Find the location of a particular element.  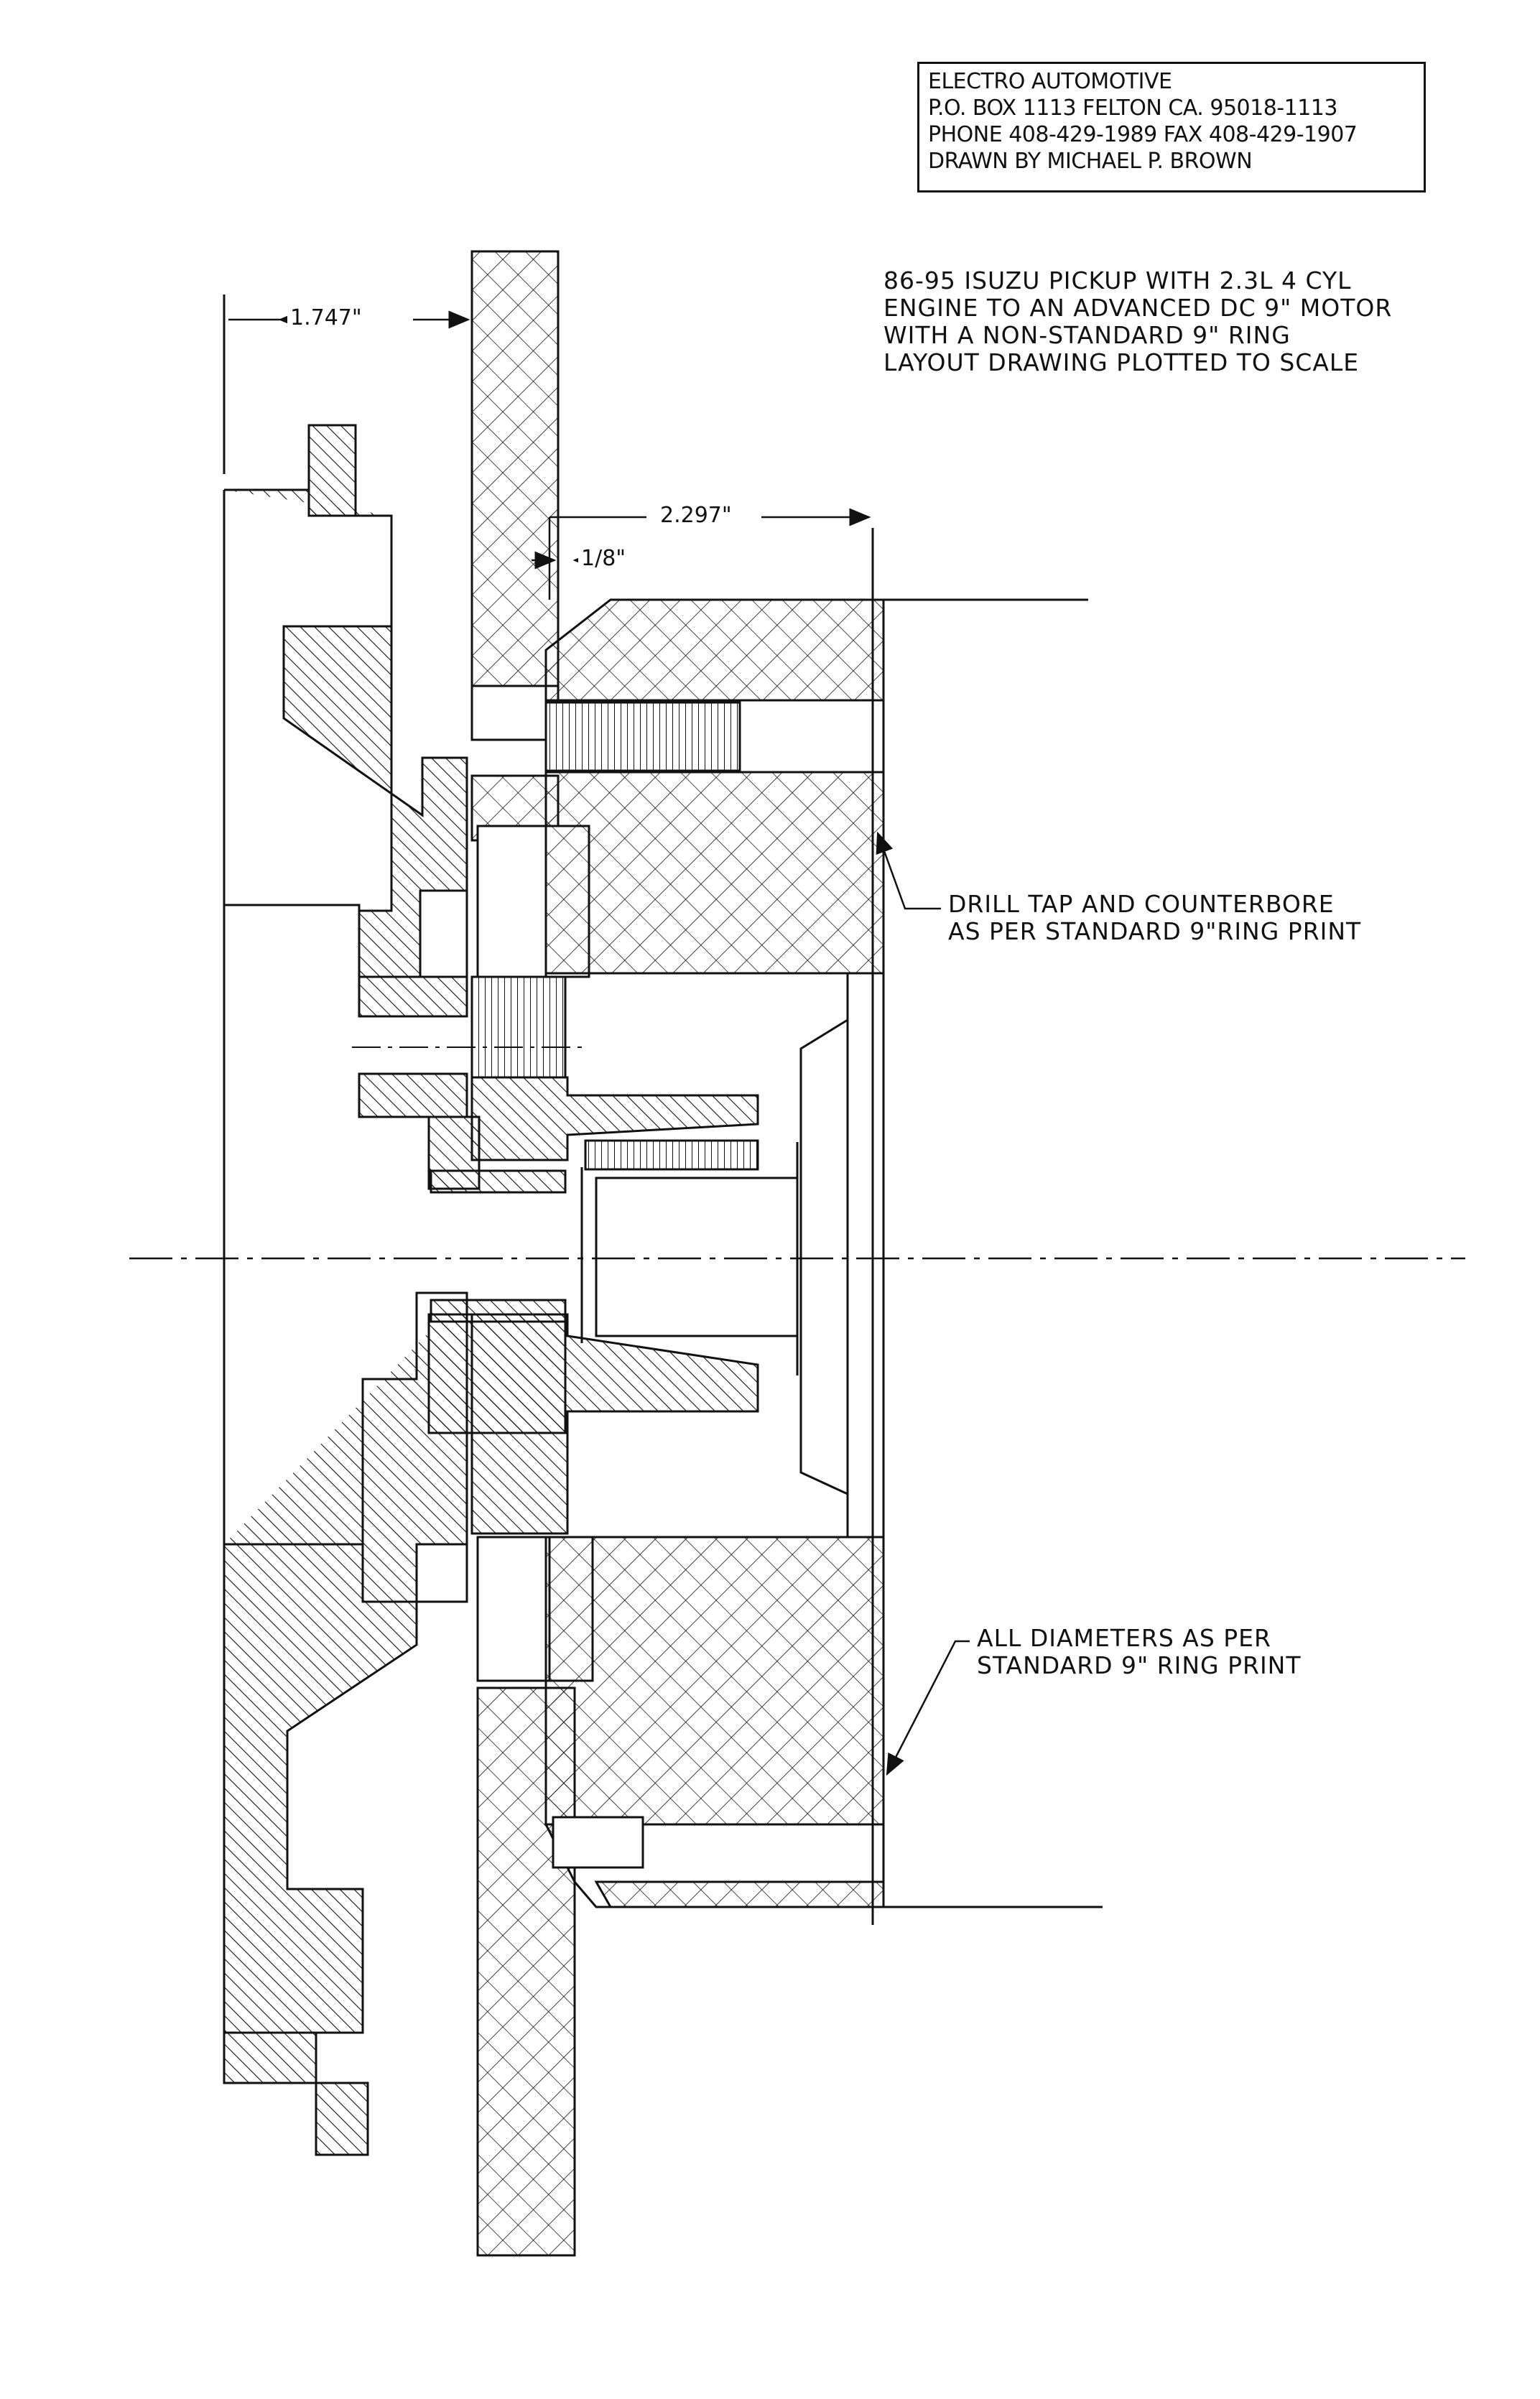

drill-note-line: DRILL TAP AND COUNTERBORE is located at coordinates (1141, 904).